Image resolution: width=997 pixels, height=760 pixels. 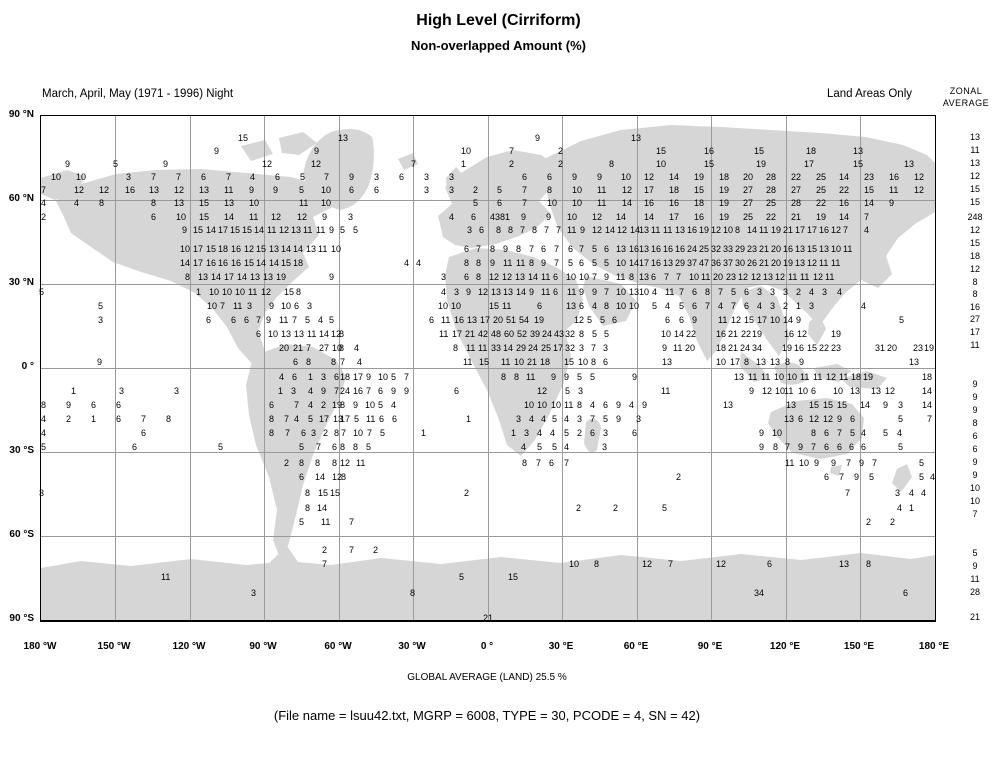 I want to click on grid-value: 51, so click(x=511, y=319).